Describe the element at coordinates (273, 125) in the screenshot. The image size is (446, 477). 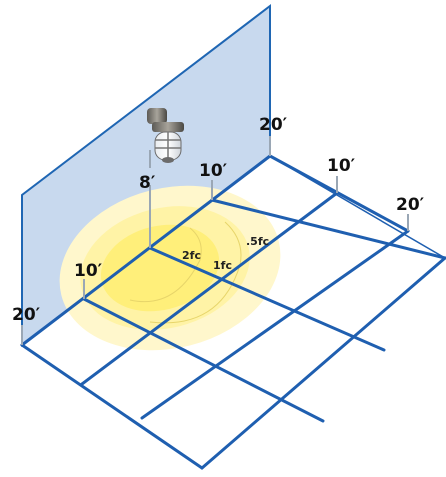
I see `label-wall-top-right: 20′` at that location.